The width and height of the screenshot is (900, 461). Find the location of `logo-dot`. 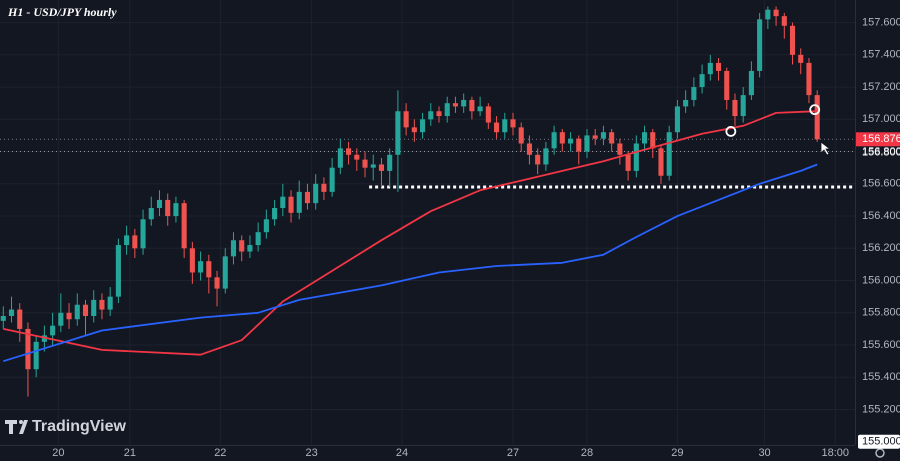

logo-dot is located at coordinates (21, 422).